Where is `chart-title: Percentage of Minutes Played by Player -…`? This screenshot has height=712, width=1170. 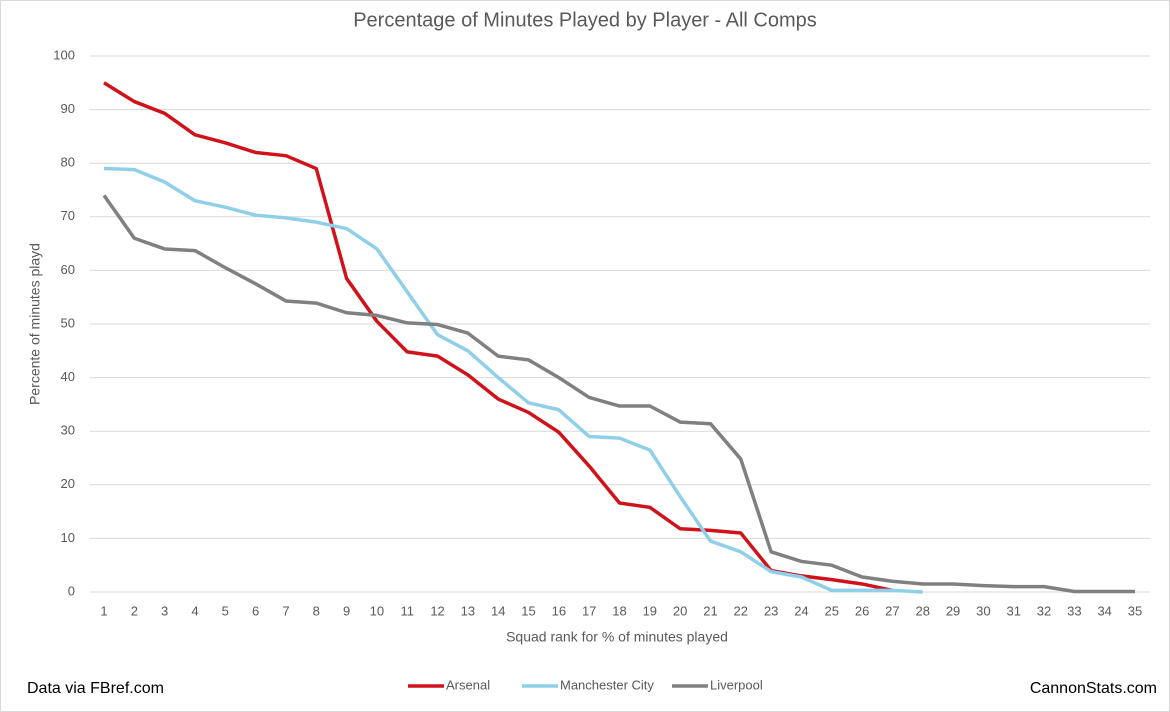 chart-title: Percentage of Minutes Played by Player -… is located at coordinates (585, 20).